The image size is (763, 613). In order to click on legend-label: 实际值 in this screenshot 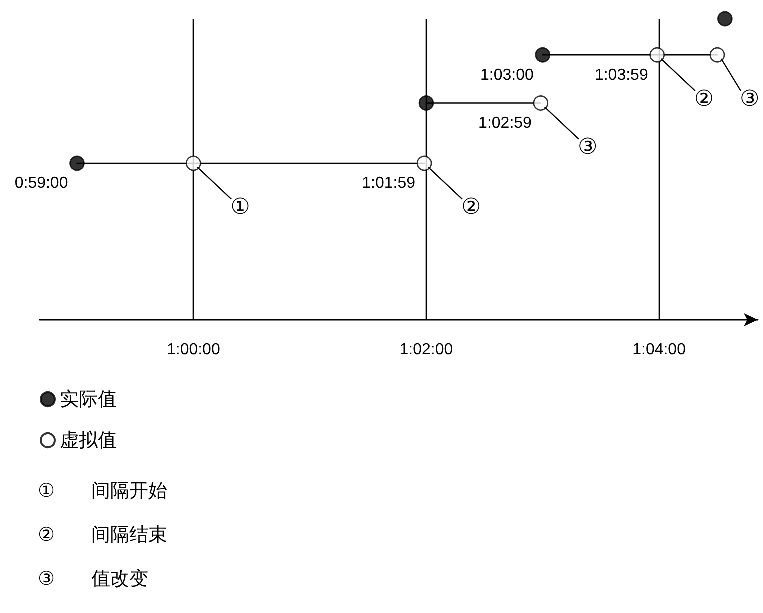, I will do `click(88, 399)`.